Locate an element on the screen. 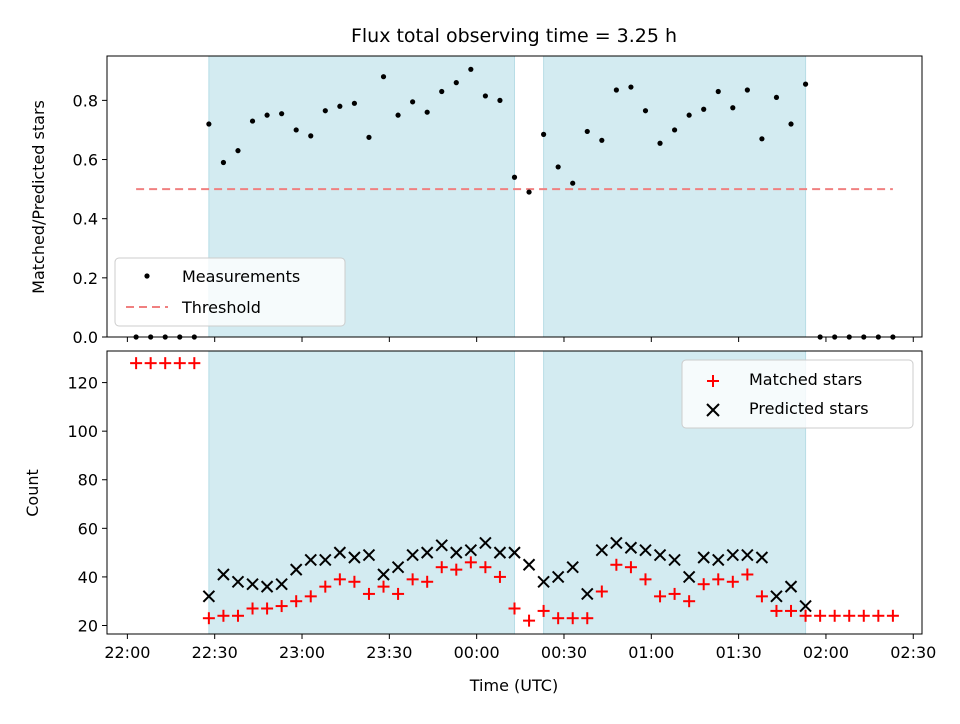 The width and height of the screenshot is (960, 724). bottom-y-axis-label: Count is located at coordinates (32, 493).